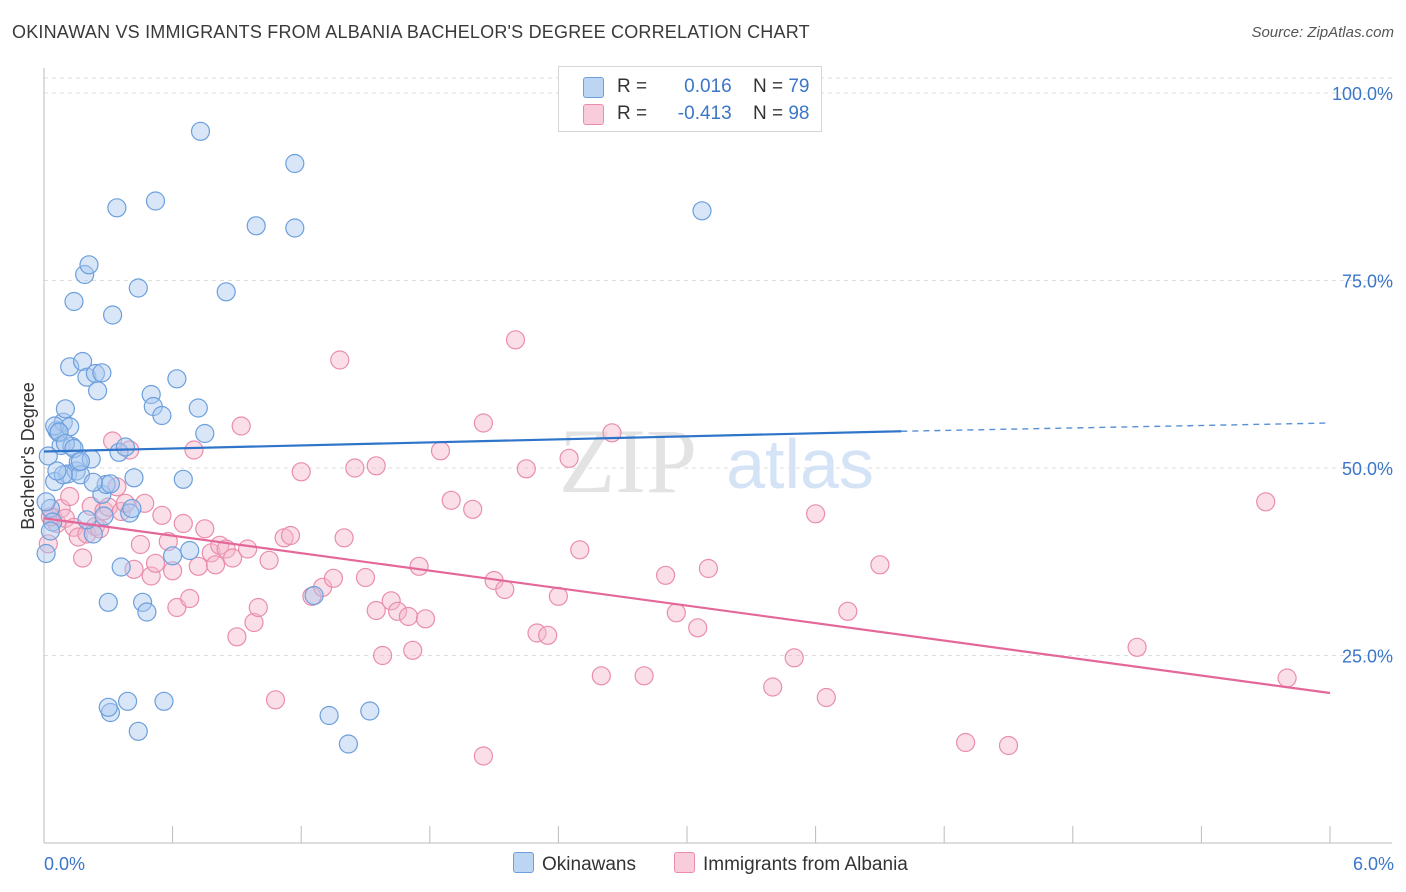  I want to click on legend-item-albania: Immigrants from Albania, so click(791, 864).